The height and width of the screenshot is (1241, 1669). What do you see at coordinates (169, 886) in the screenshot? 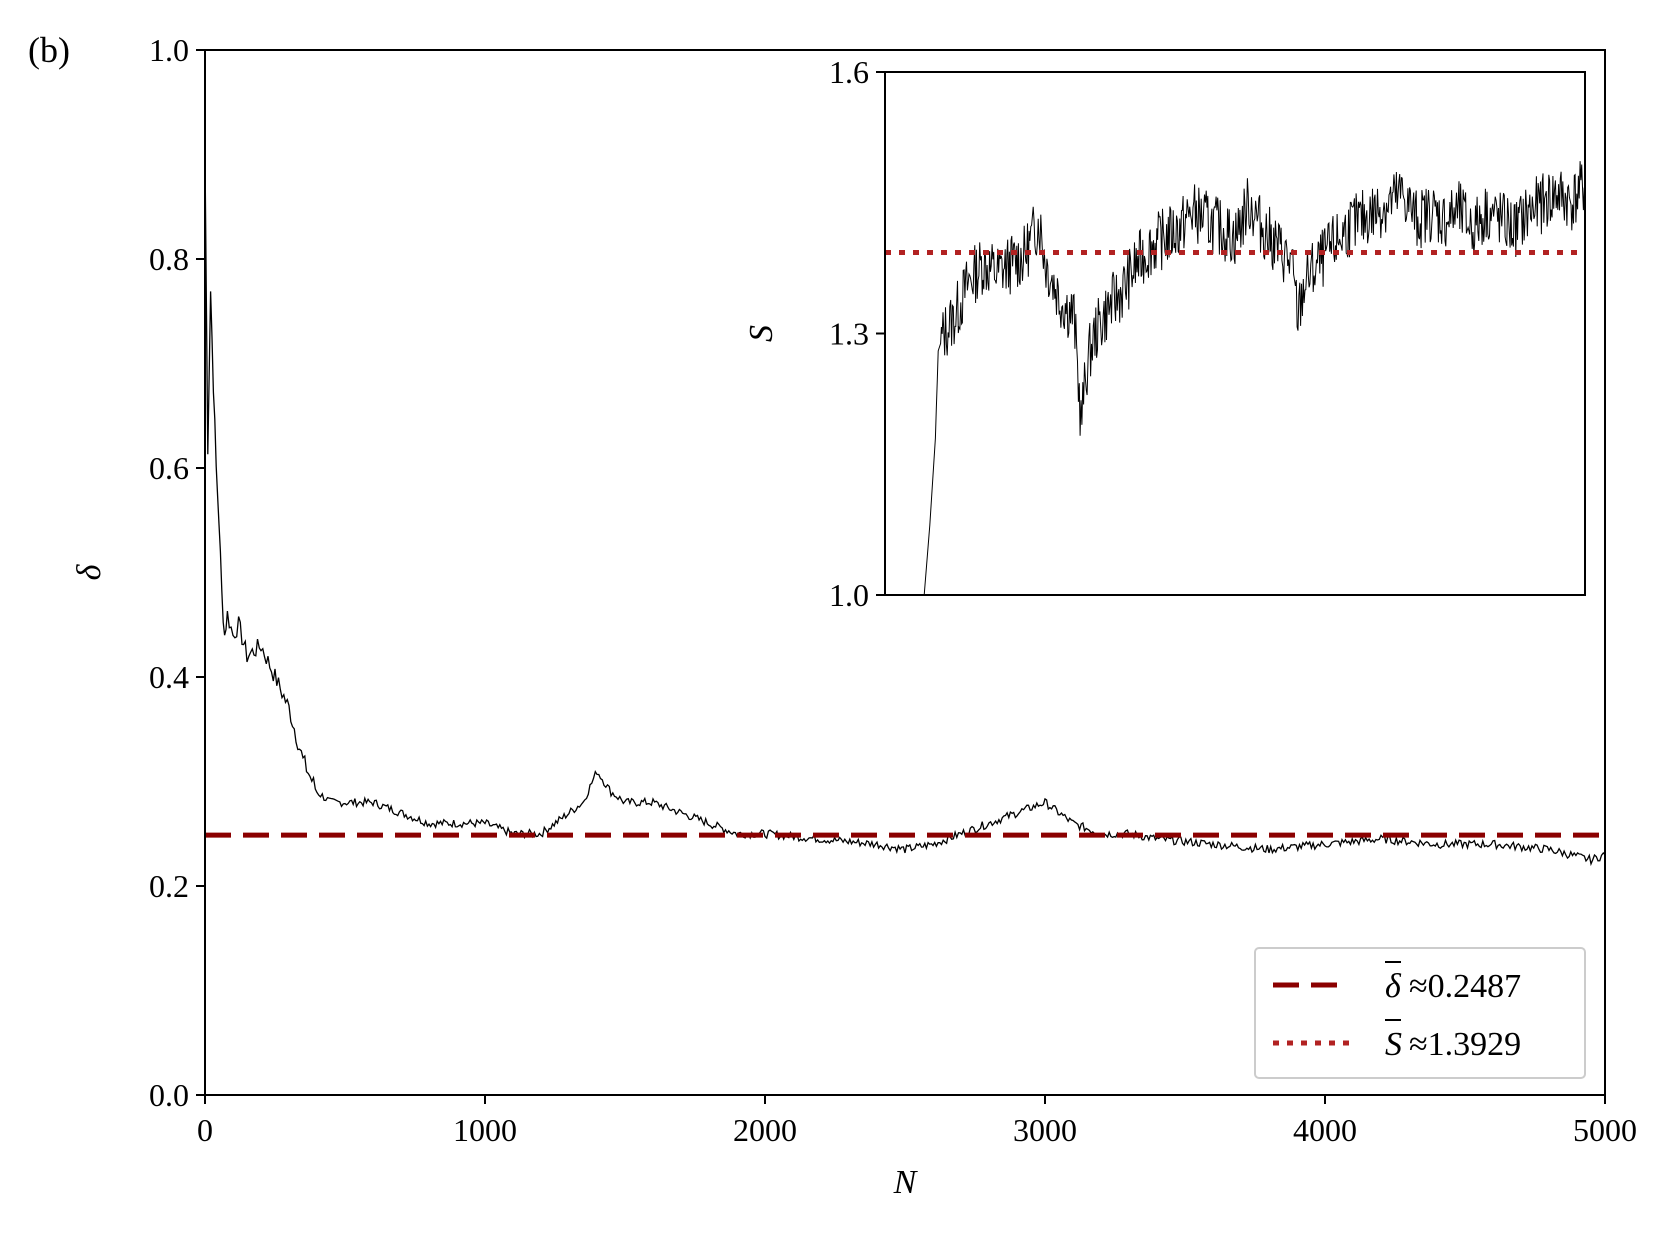
I see `y-tick-label: 0.2` at bounding box center [169, 886].